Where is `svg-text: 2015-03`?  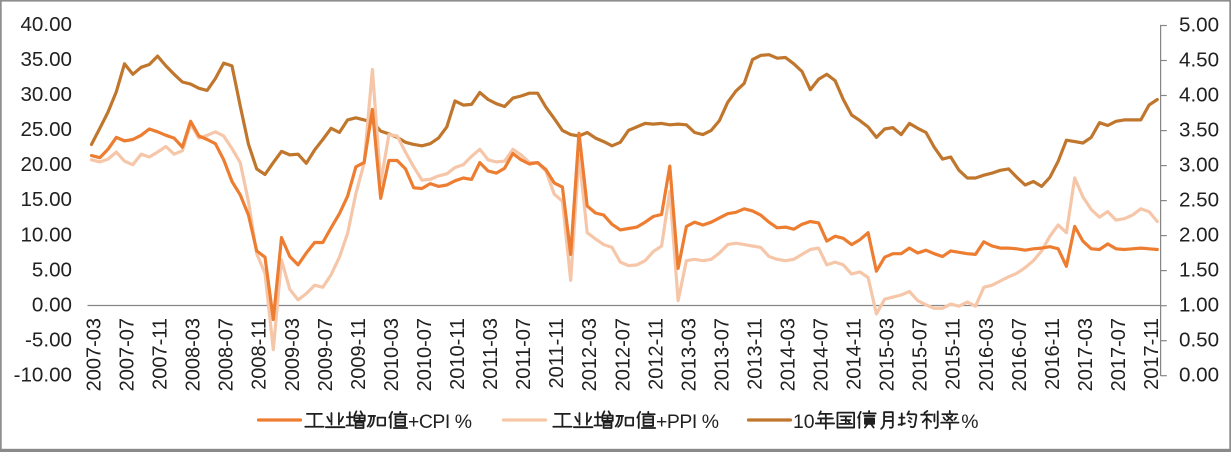 svg-text: 2015-03 is located at coordinates (888, 354).